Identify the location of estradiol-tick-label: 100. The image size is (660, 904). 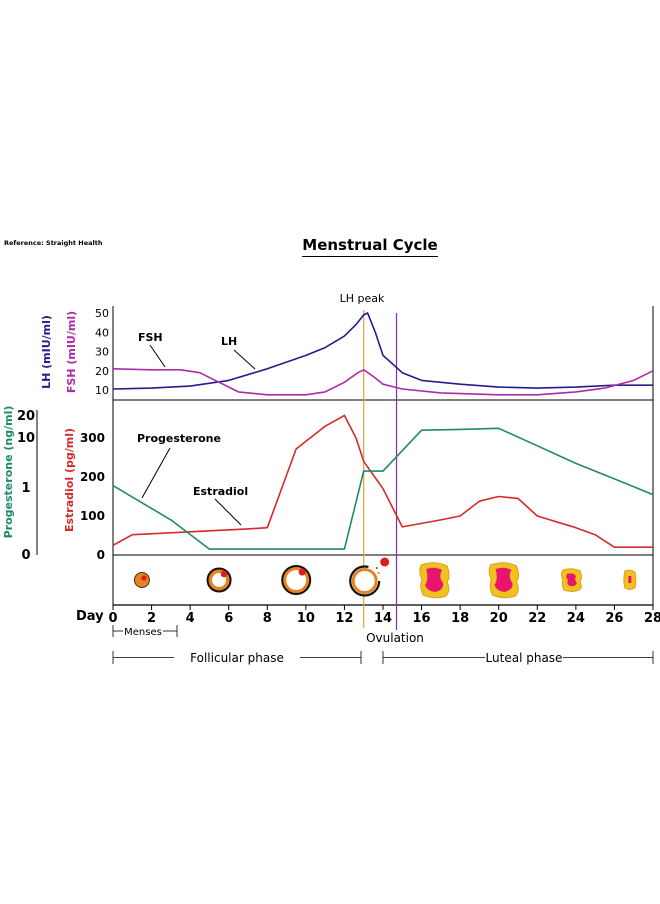
(92, 516).